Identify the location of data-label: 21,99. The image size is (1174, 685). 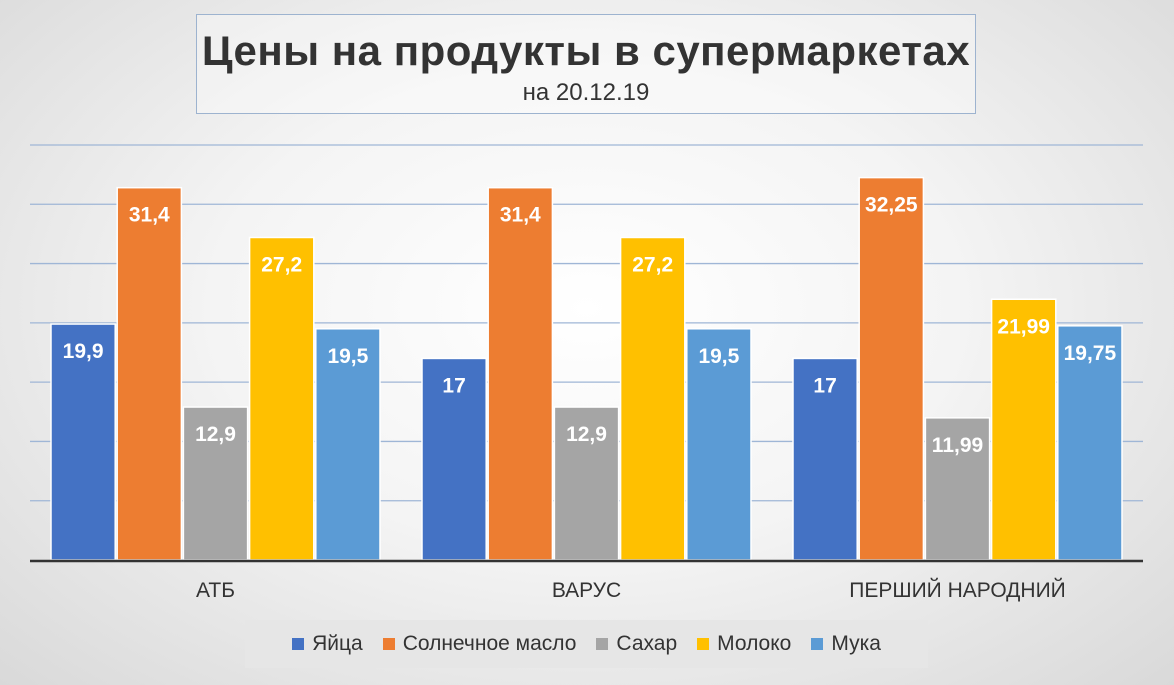
(1023, 326).